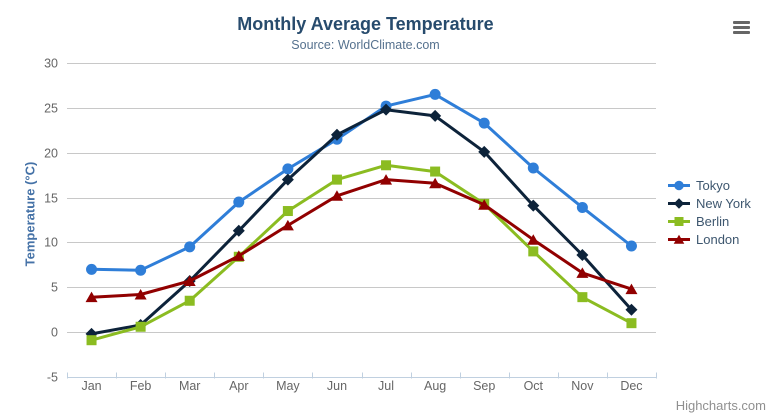 The image size is (769, 416). I want to click on tokyo-point-sep, so click(484, 123).